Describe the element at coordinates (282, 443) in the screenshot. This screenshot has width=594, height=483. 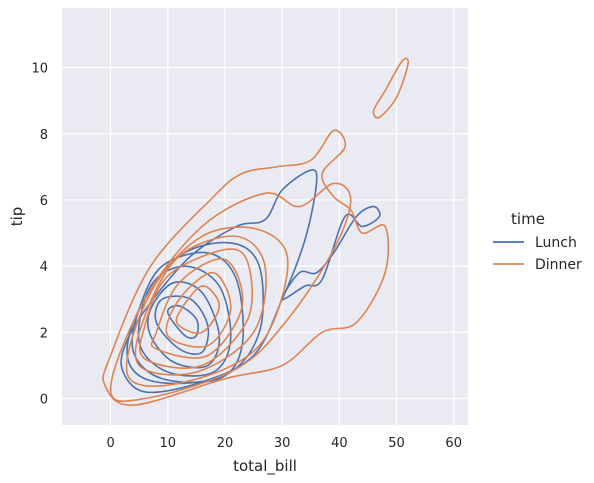
I see `x-tick-label: 30` at that location.